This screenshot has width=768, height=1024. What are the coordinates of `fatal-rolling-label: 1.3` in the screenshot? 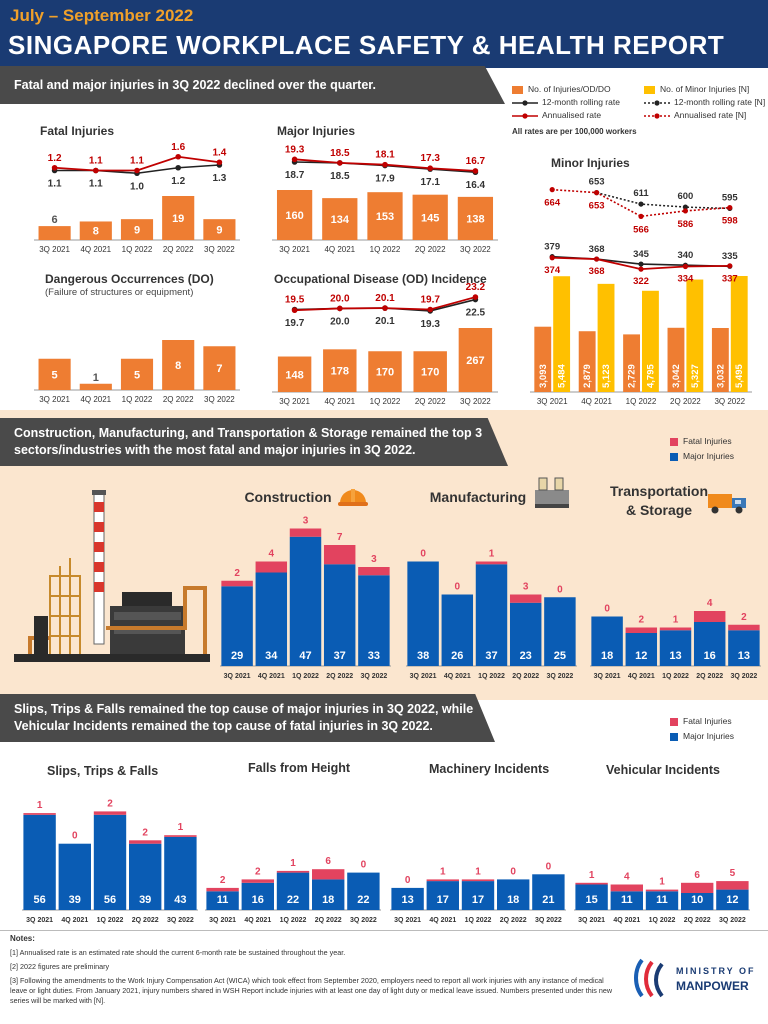 It's located at (219, 178).